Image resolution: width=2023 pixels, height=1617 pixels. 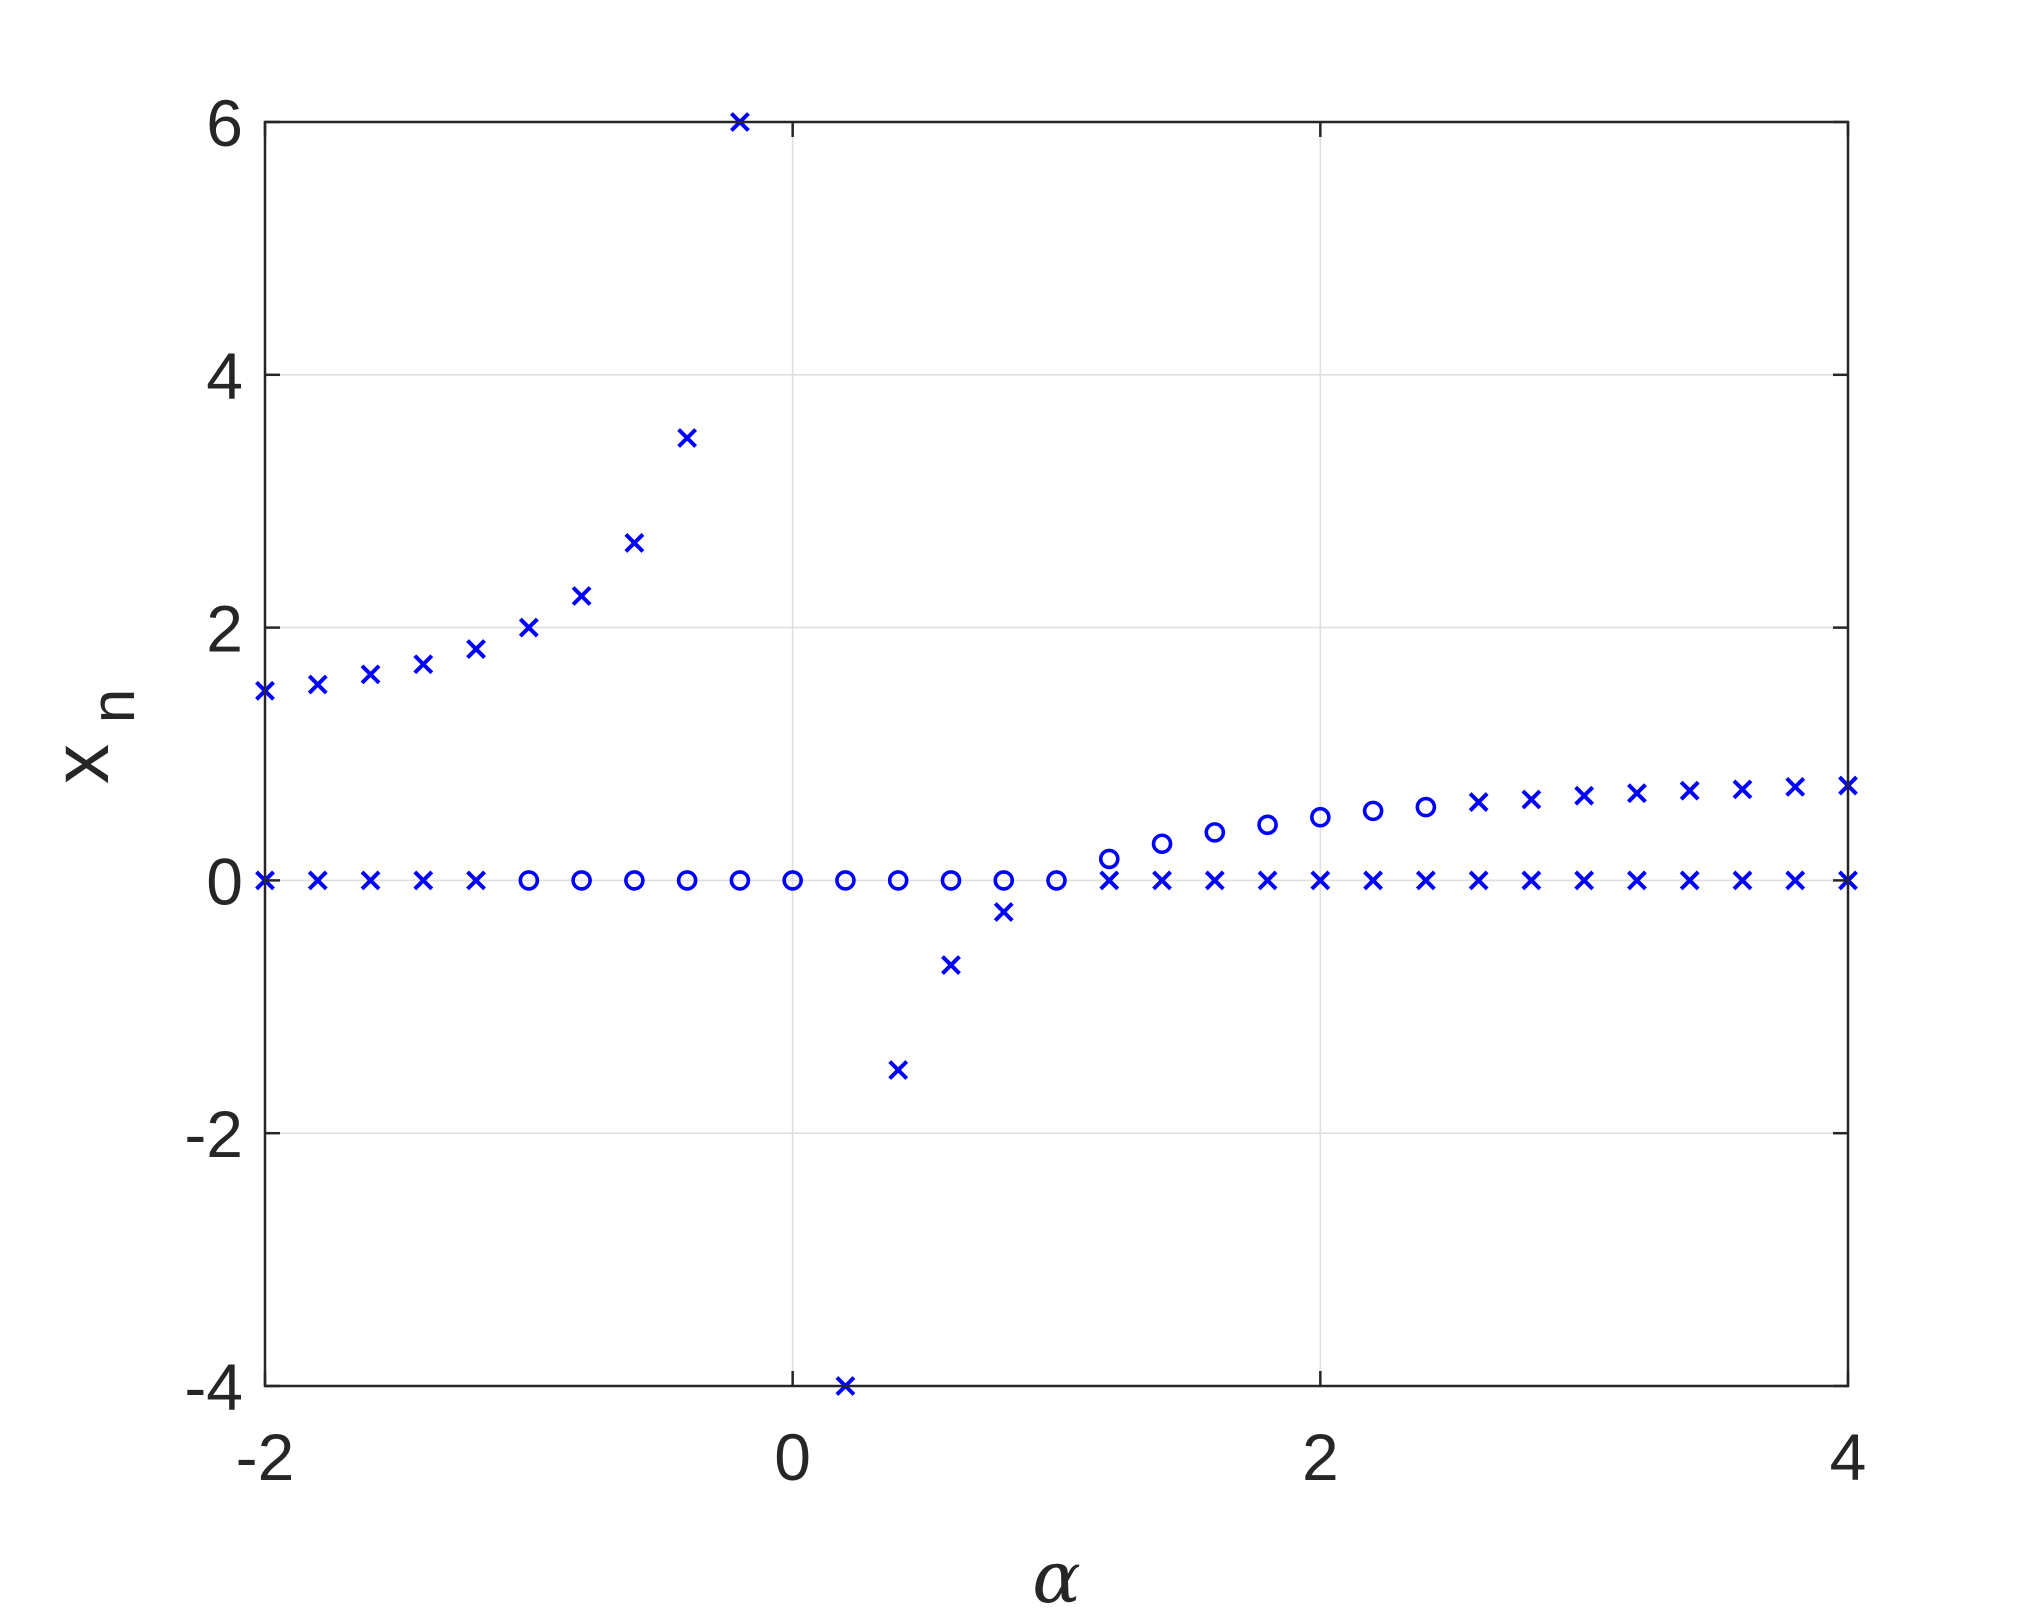 I want to click on x-tick-label: 4, so click(x=1848, y=1457).